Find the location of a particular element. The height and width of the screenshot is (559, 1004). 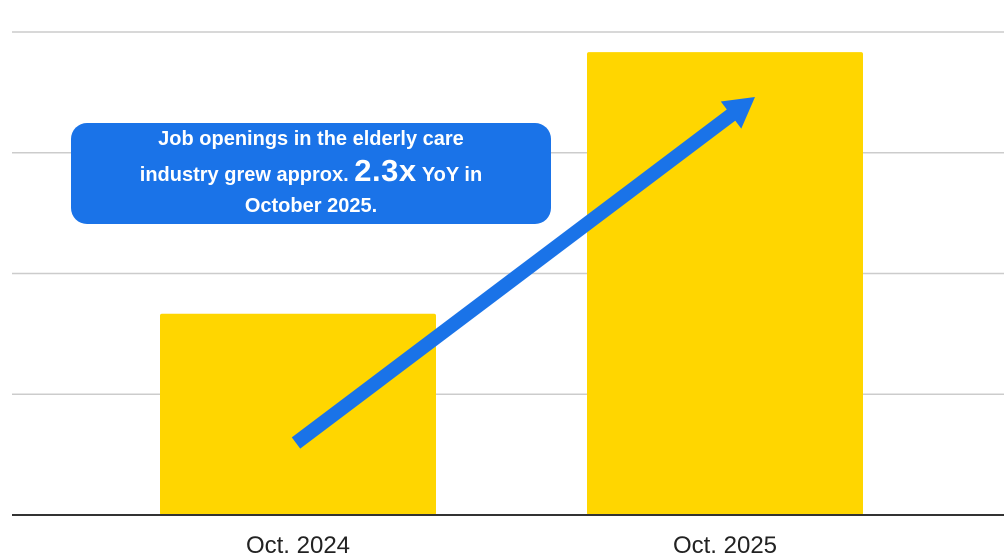

growth-multiplier: 2.3x is located at coordinates (385, 170).